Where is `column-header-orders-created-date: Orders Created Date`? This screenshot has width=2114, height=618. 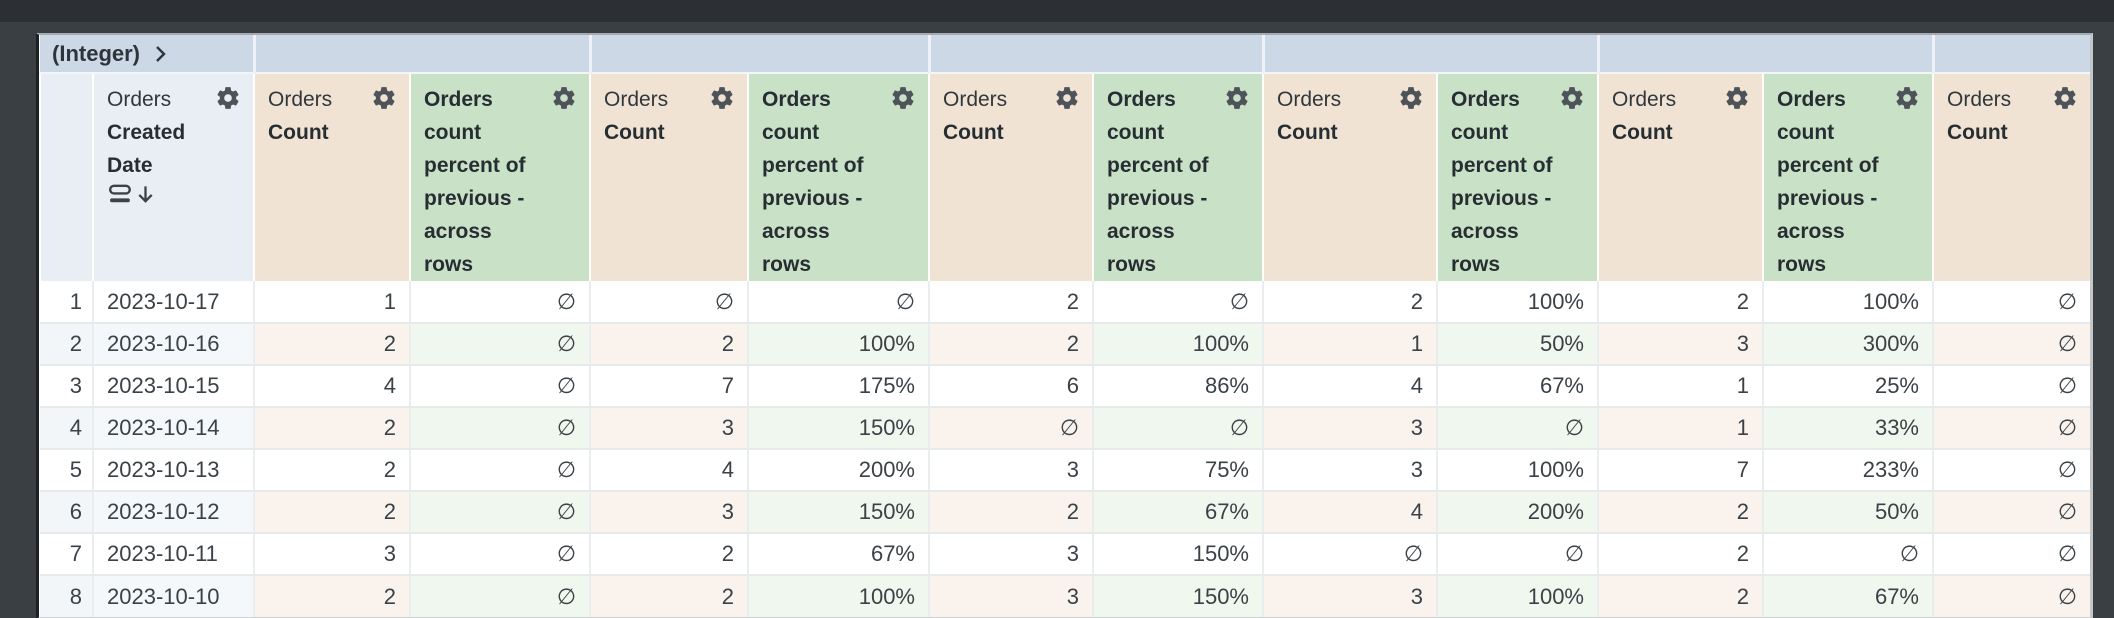 column-header-orders-created-date: Orders Created Date is located at coordinates (173, 177).